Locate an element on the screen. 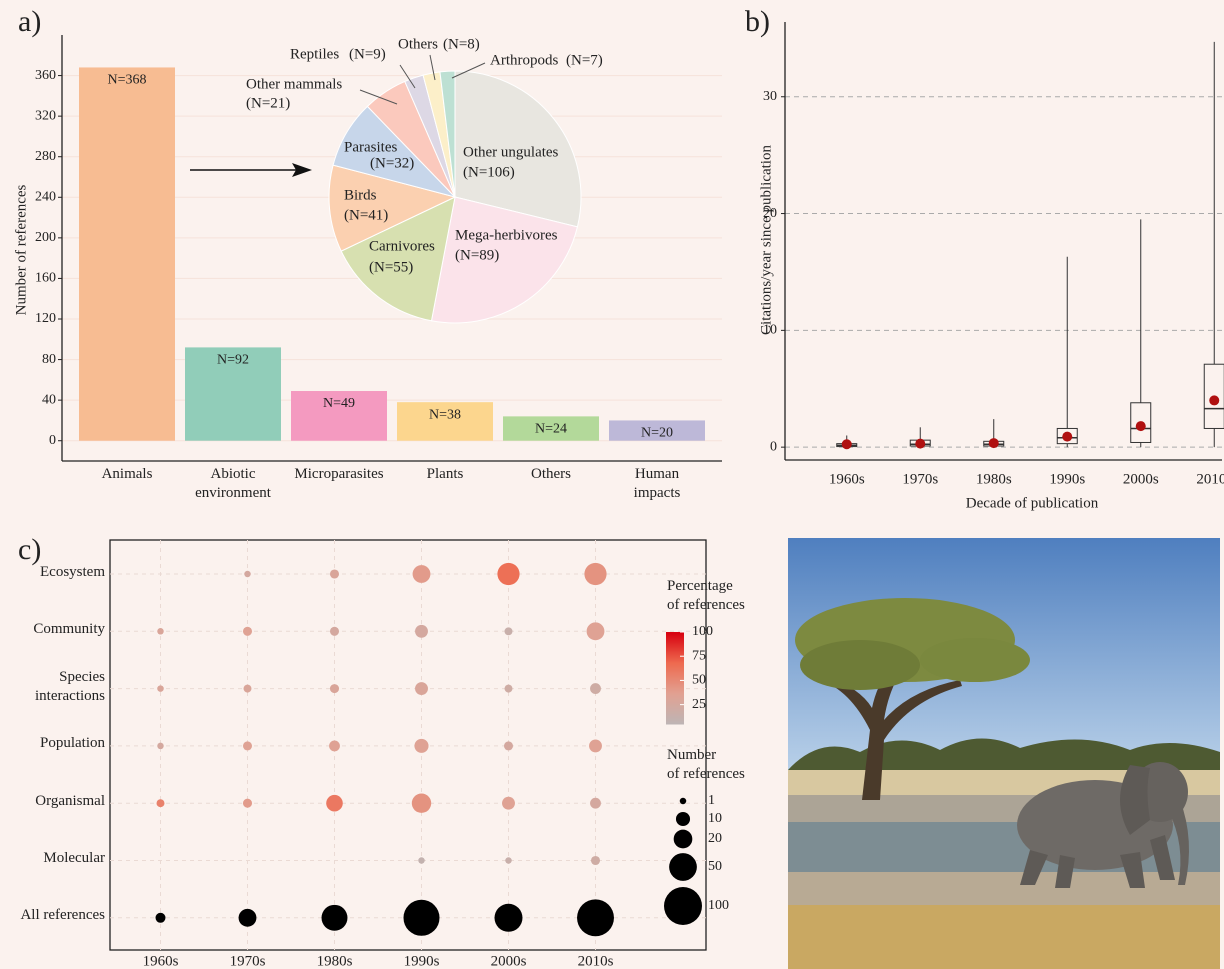 This screenshot has width=1224, height=969. x-tick-label-box: Human impacts is located at coordinates (657, 483).